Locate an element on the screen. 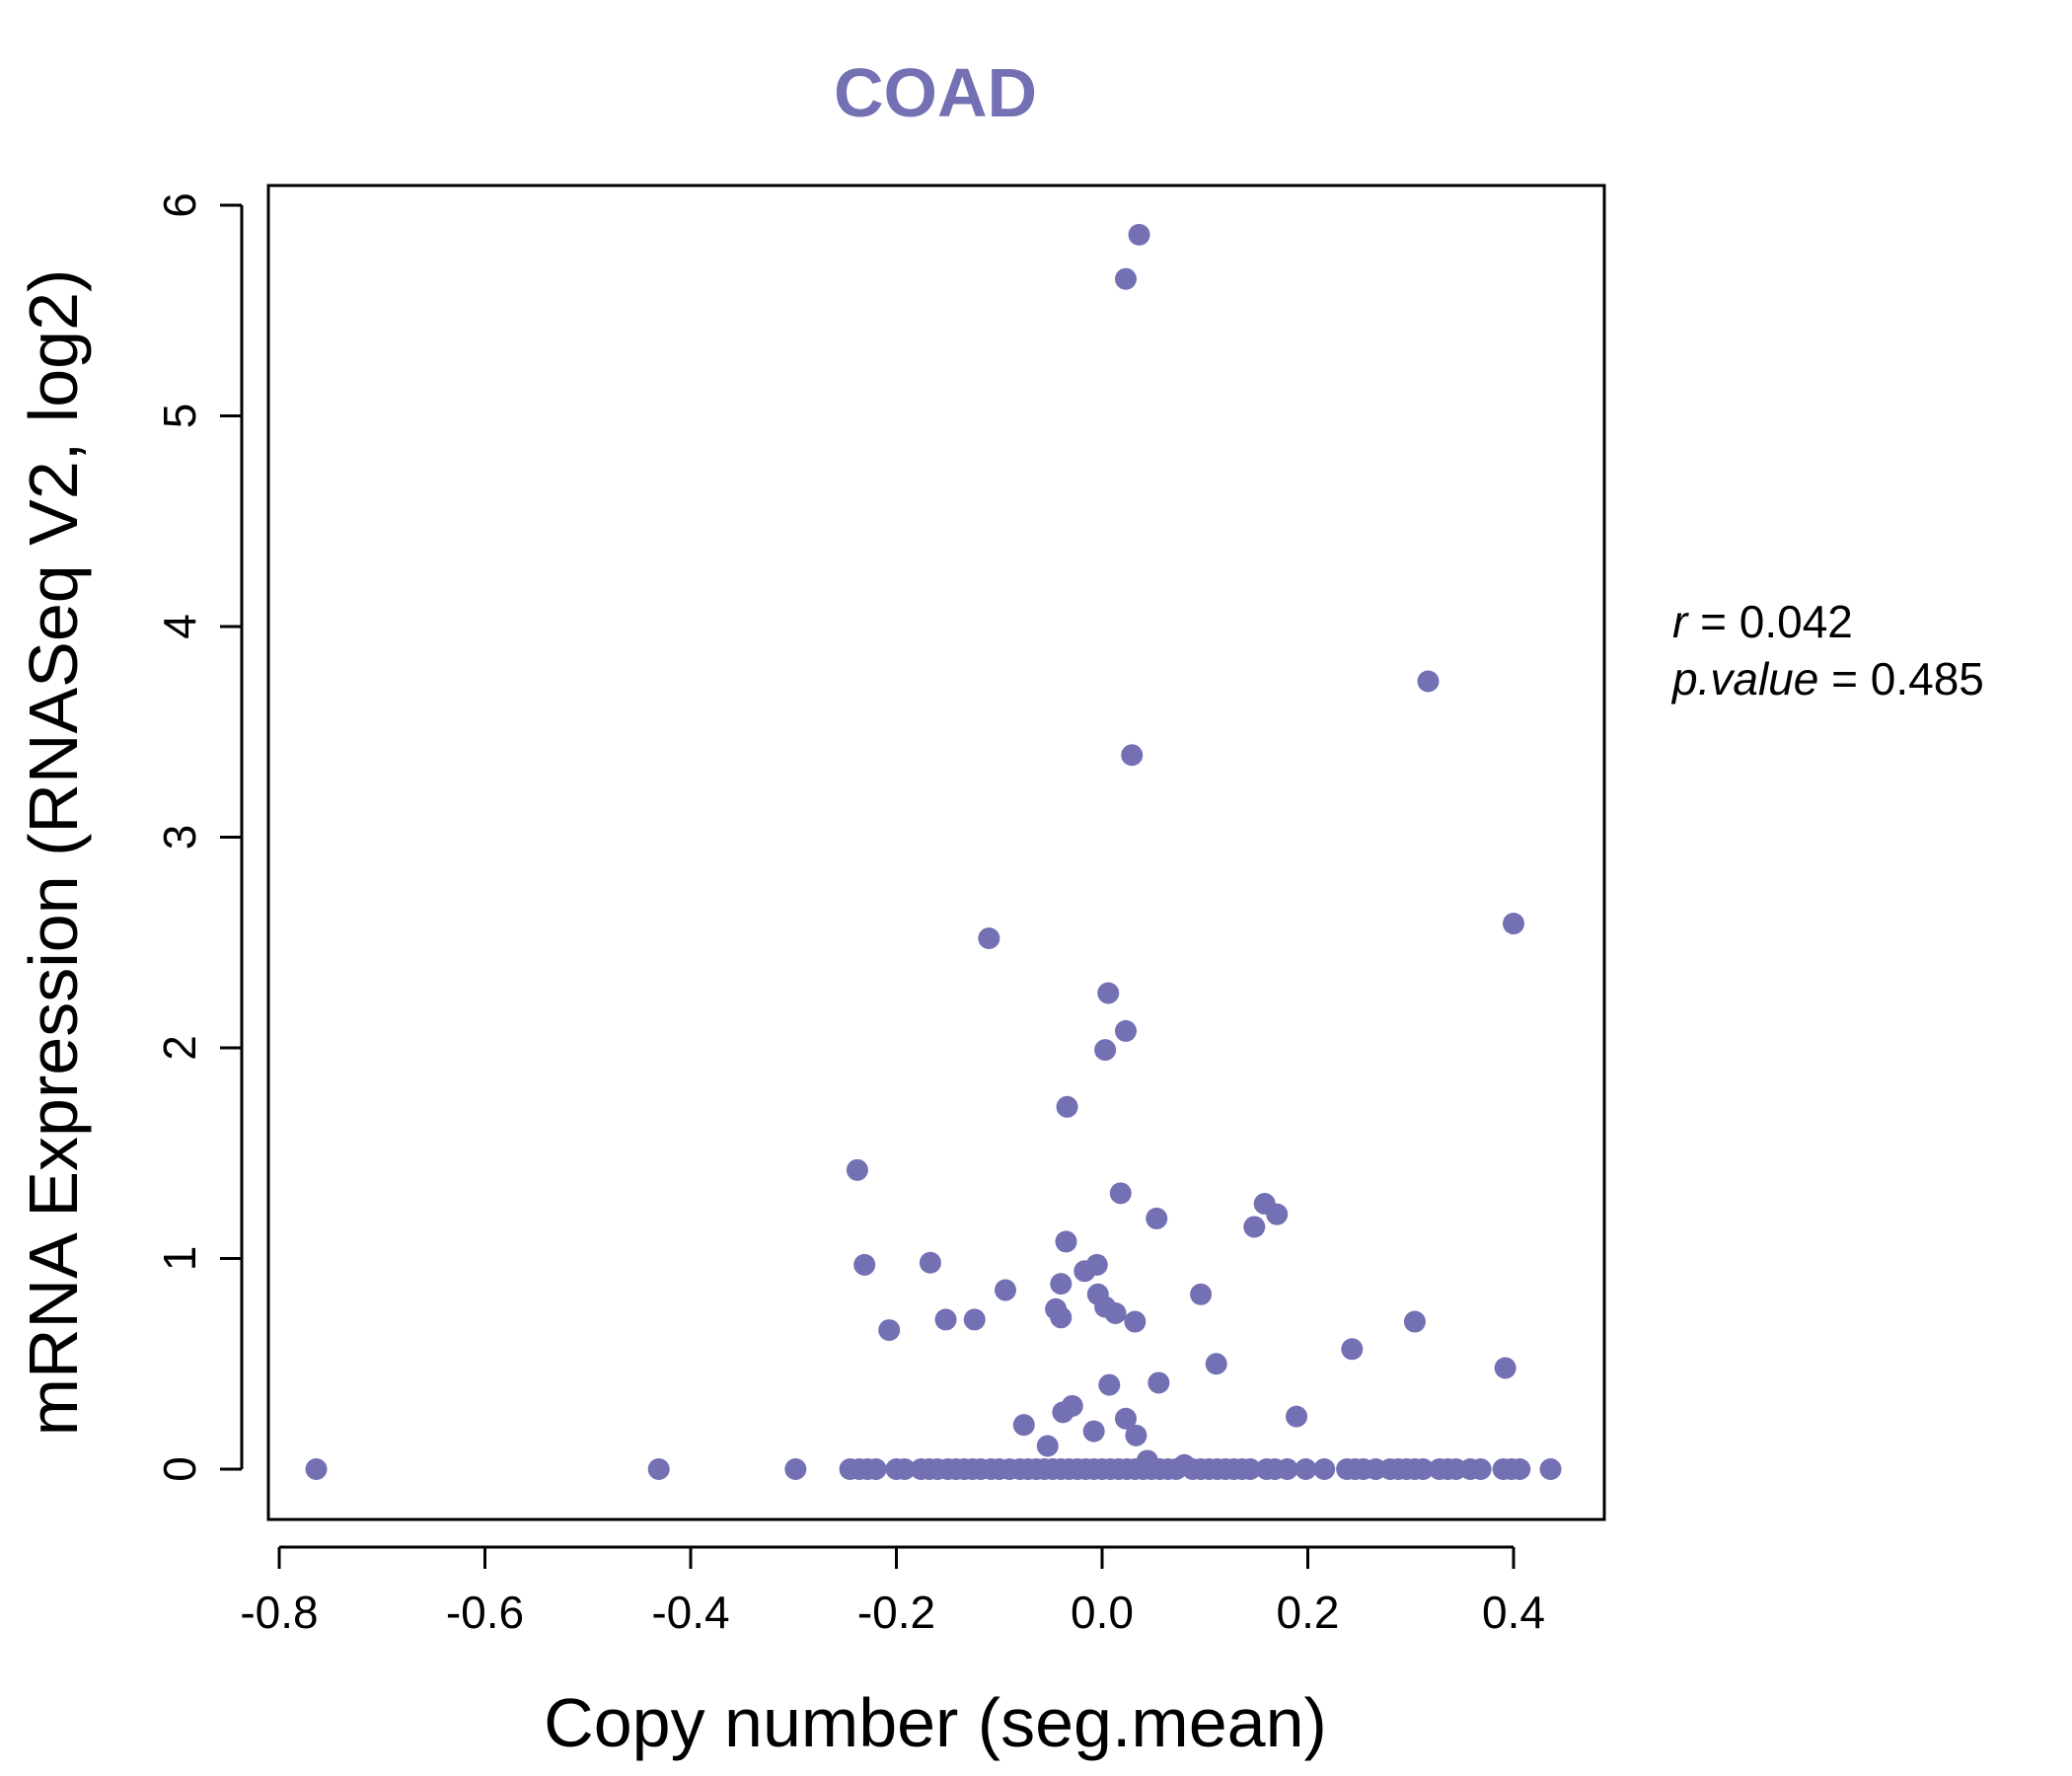  y-tick-label: 4 is located at coordinates (179, 626).